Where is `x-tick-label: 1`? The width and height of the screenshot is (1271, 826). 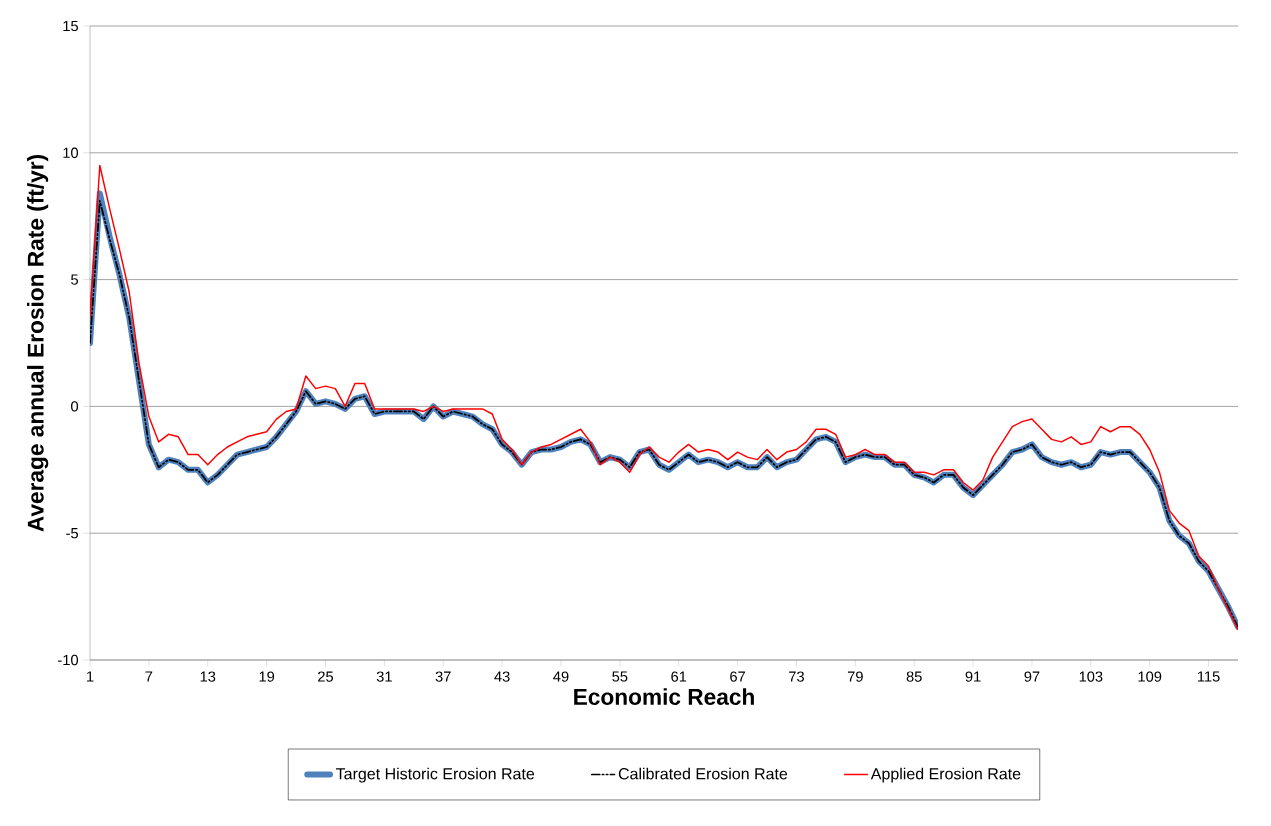 x-tick-label: 1 is located at coordinates (90, 676).